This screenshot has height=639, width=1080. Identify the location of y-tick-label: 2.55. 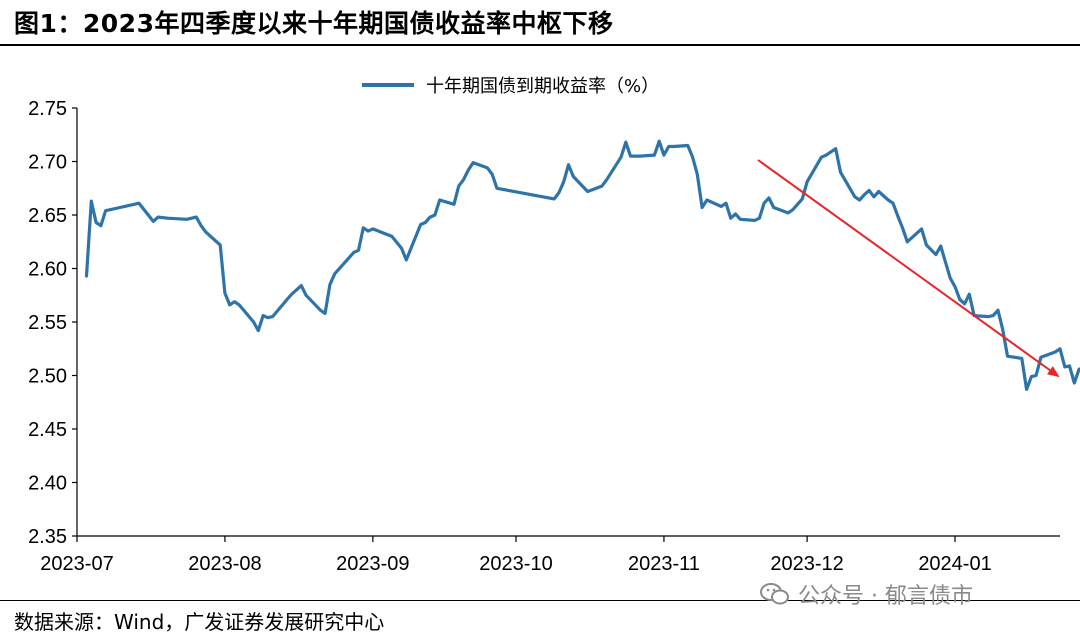
(47, 323).